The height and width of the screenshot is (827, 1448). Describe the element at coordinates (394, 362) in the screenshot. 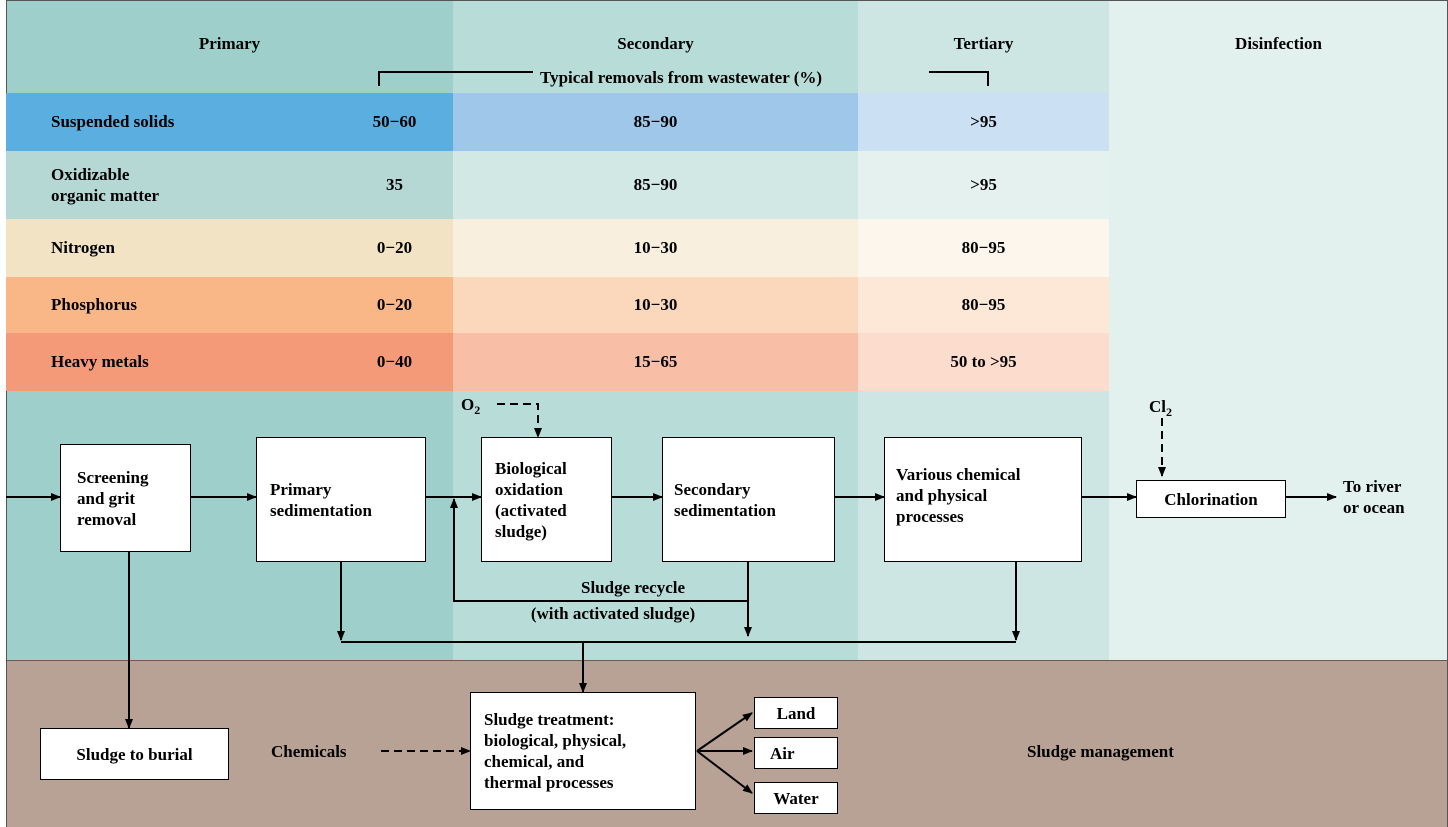

I see `primary-value: 0−40` at that location.